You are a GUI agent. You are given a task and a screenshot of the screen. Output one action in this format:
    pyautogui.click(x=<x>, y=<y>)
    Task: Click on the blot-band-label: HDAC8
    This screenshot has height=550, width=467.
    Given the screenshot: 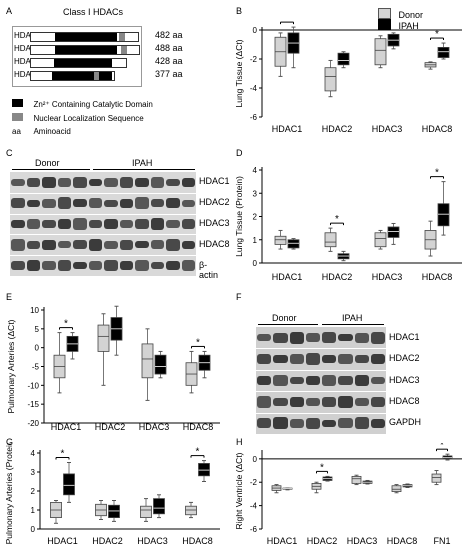 What is the action you would take?
    pyautogui.click(x=404, y=400)
    